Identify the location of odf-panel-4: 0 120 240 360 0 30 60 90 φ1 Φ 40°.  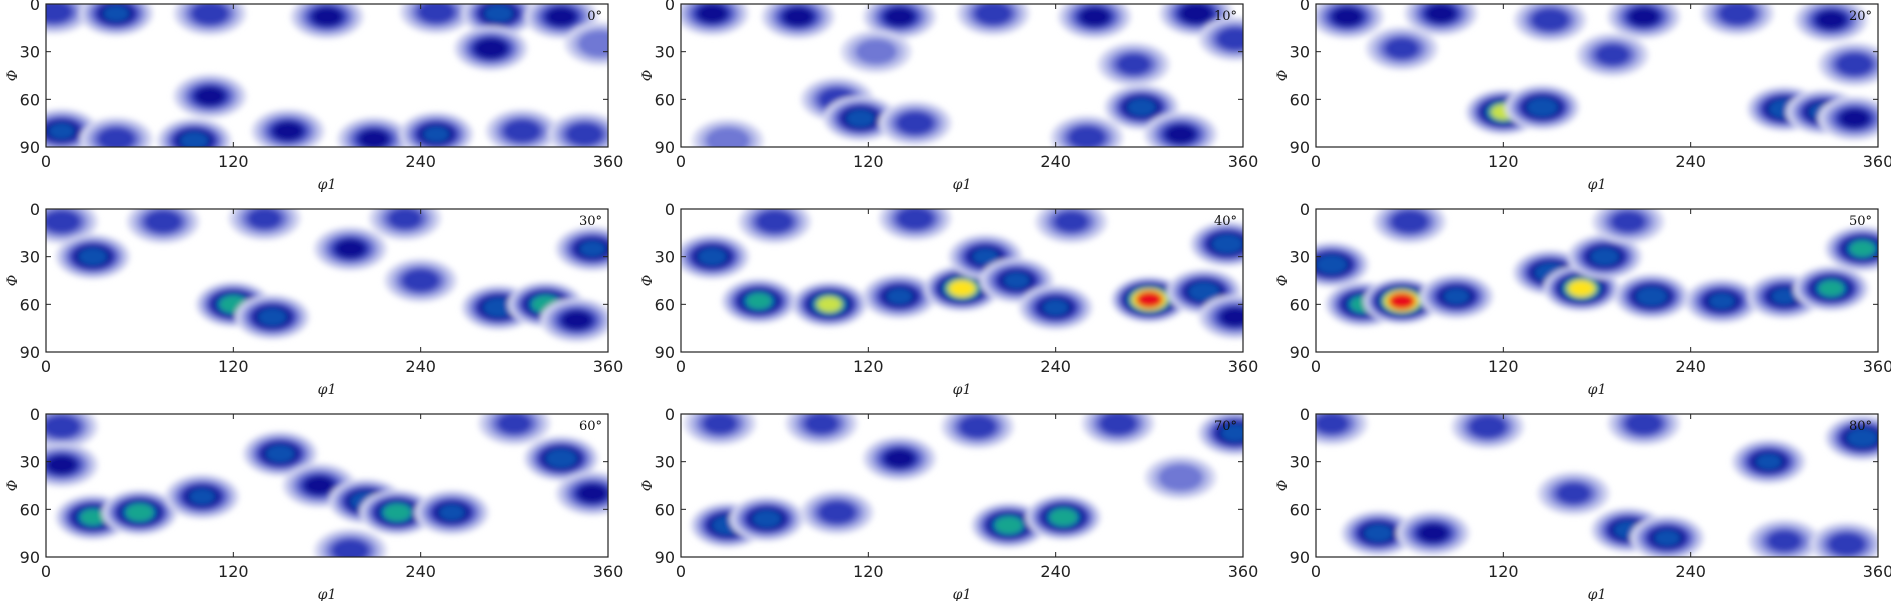
(949, 299).